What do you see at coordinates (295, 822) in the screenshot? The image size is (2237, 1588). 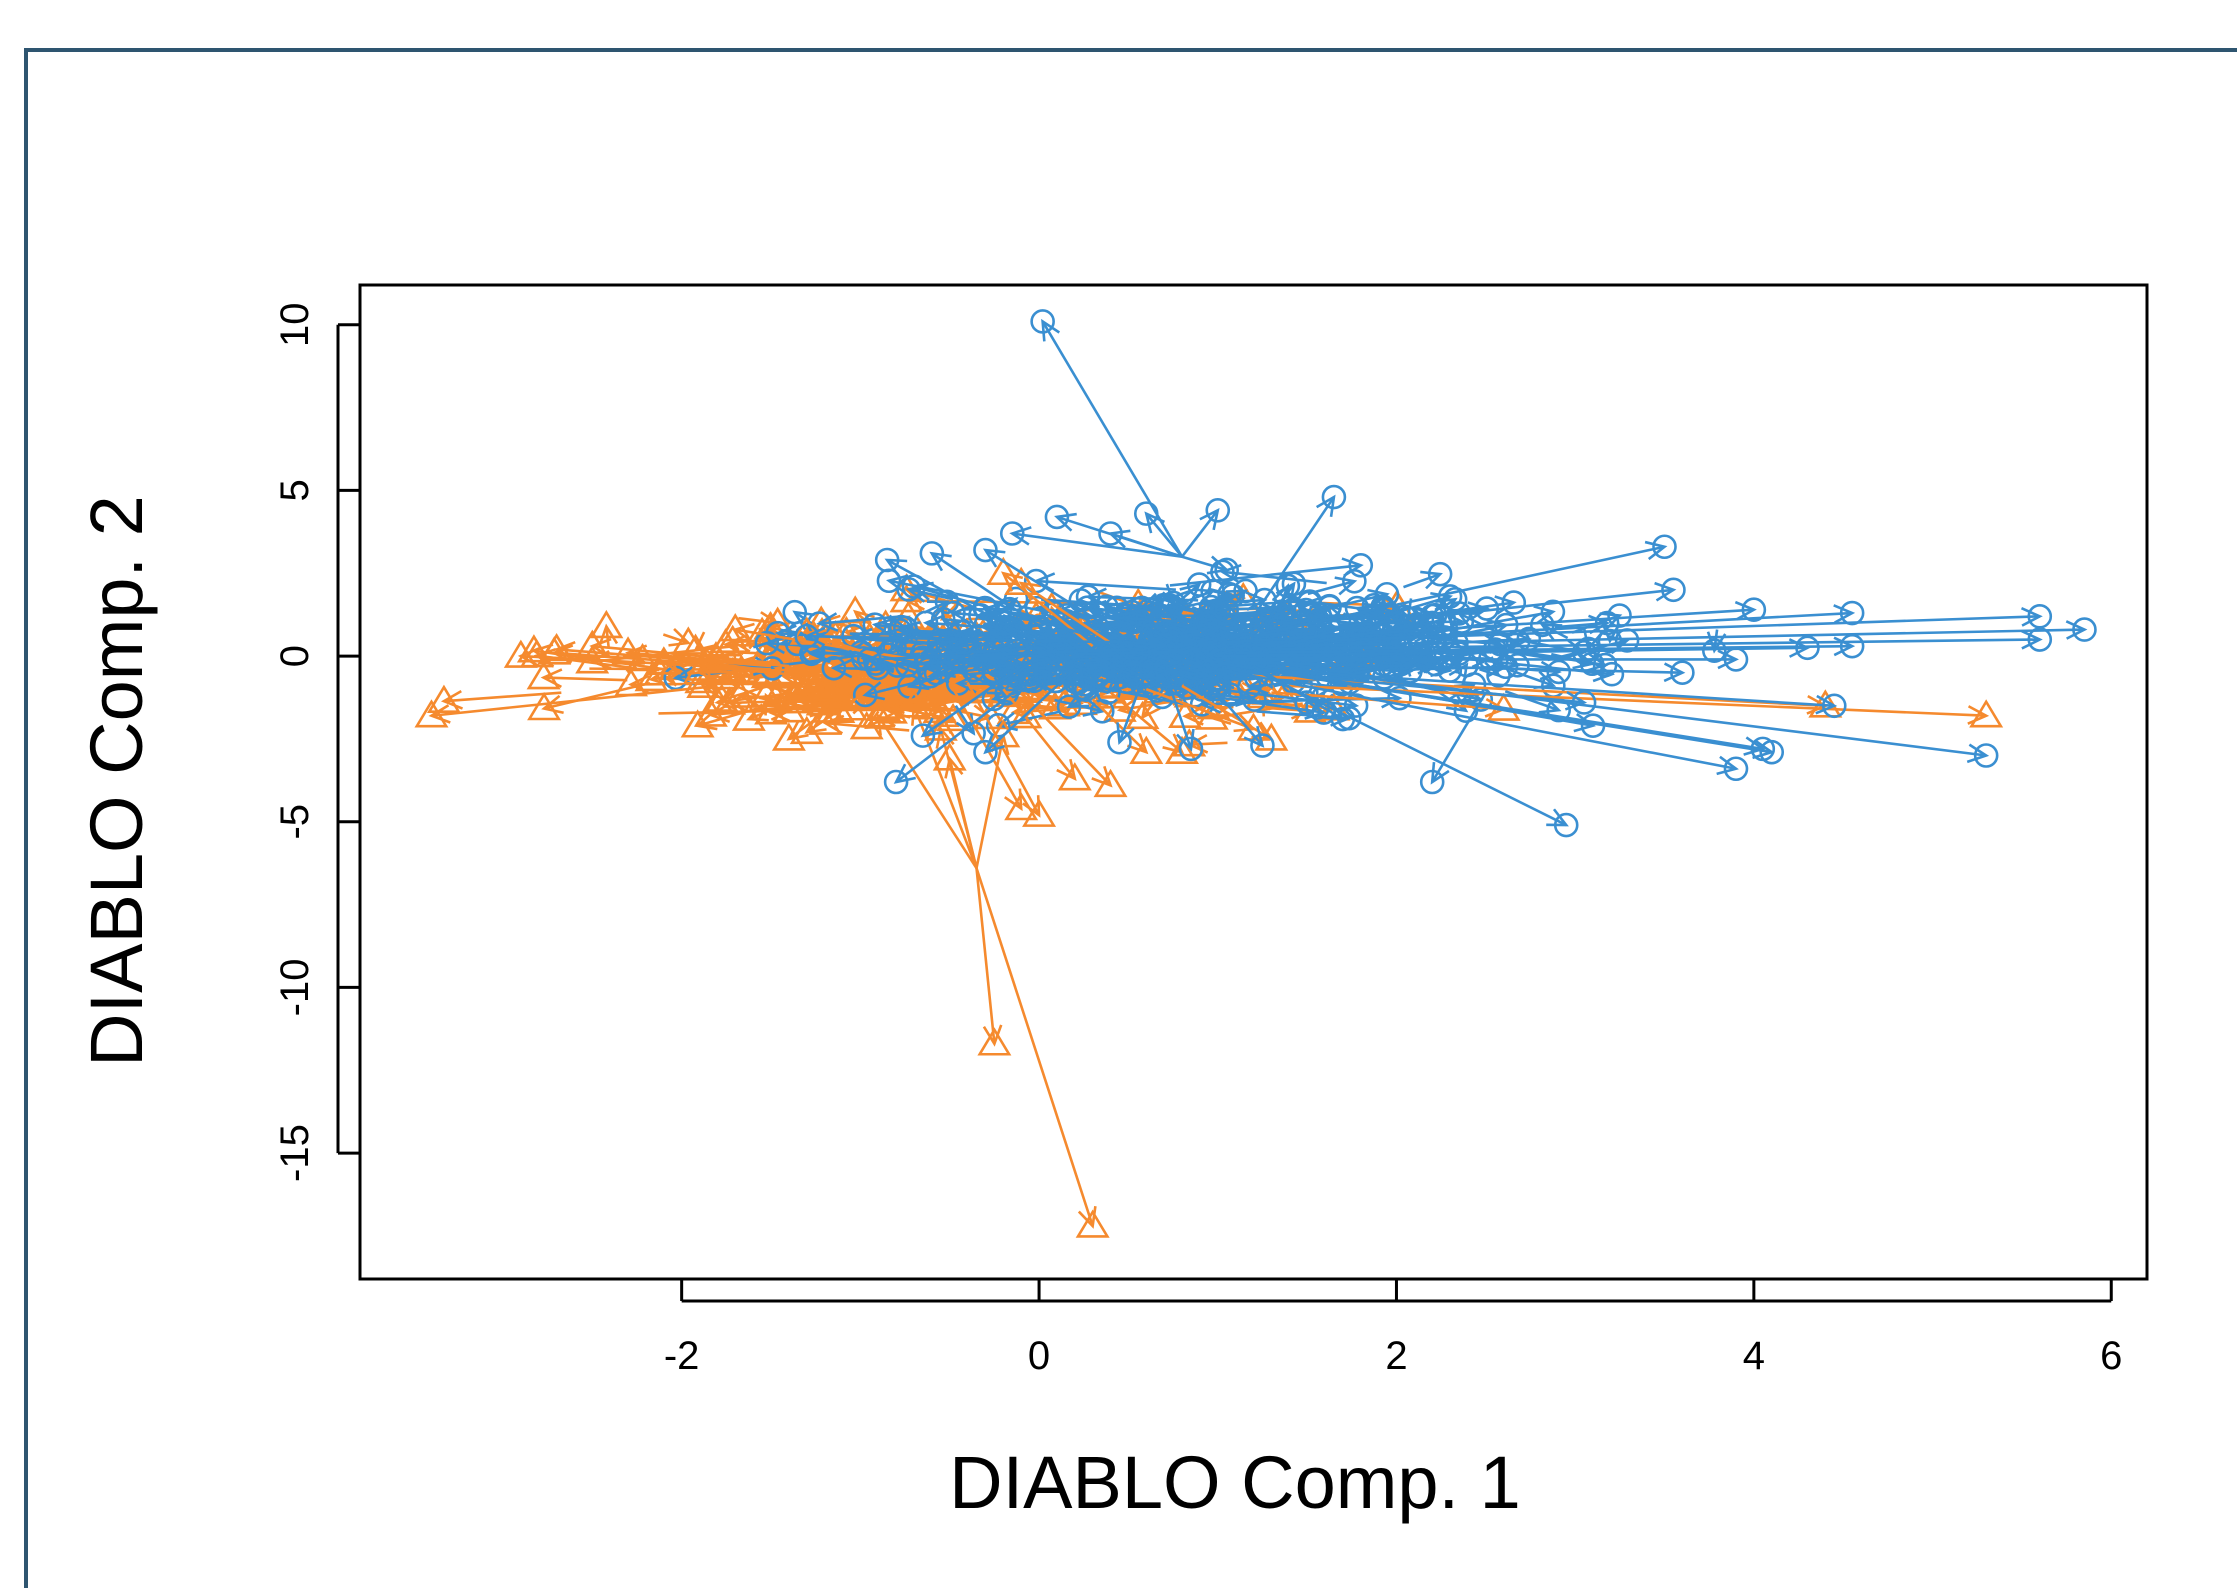 I see `y-tick-label: -5` at bounding box center [295, 822].